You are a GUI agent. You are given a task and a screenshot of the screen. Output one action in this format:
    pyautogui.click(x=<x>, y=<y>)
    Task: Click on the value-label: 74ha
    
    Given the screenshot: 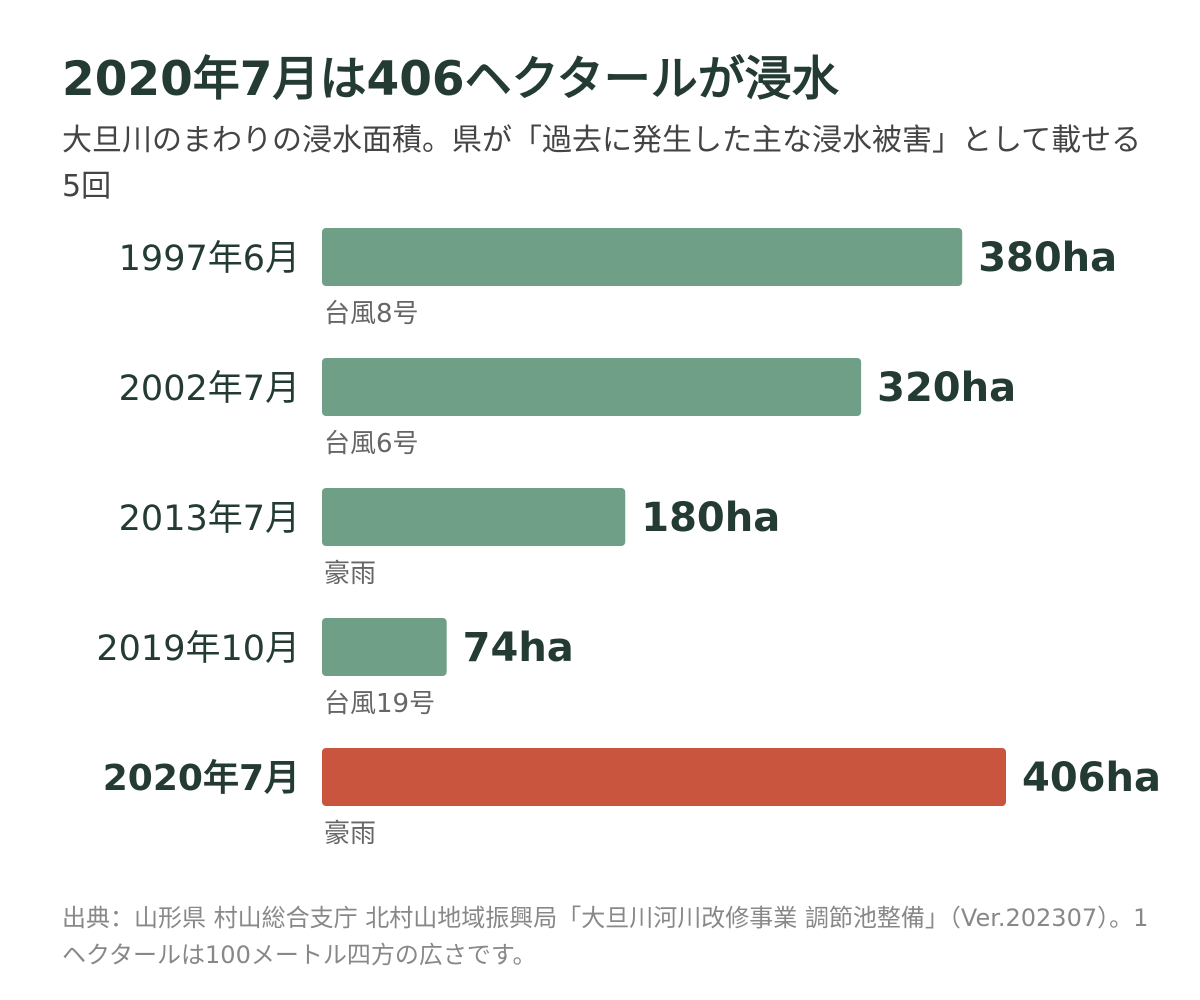 What is the action you would take?
    pyautogui.click(x=518, y=648)
    